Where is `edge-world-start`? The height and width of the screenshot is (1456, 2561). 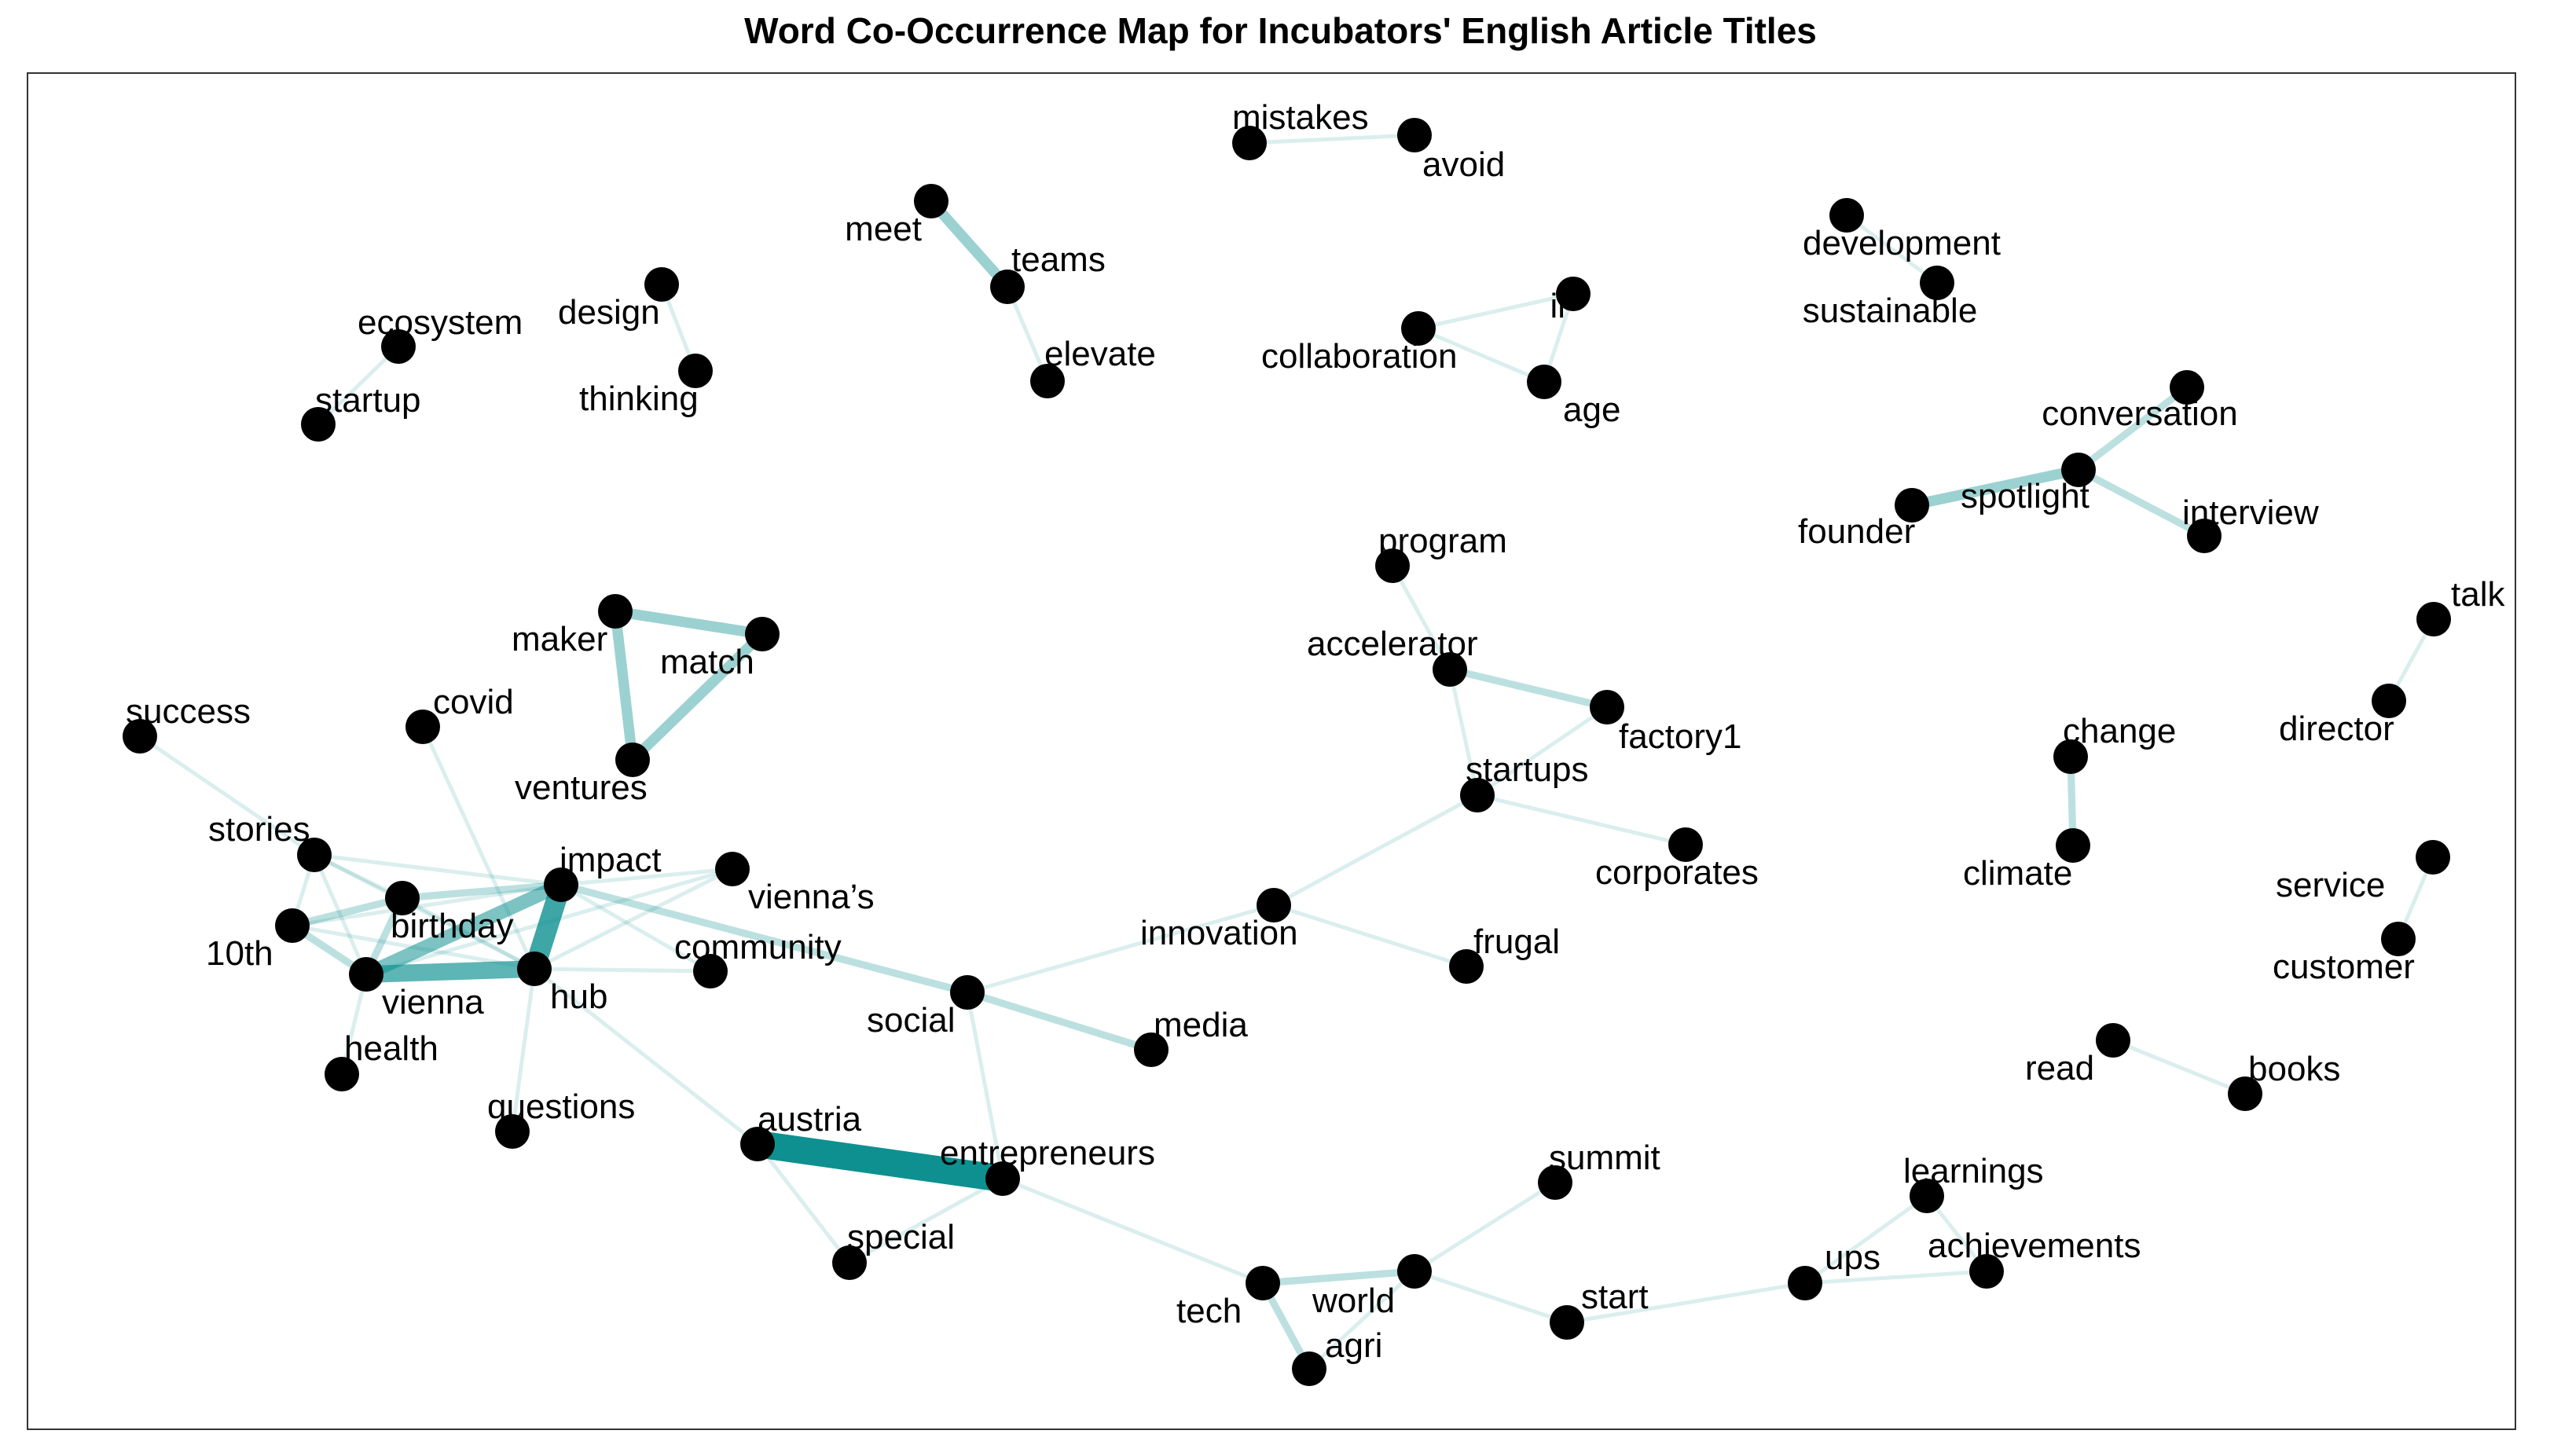
edge-world-start is located at coordinates (1491, 1297).